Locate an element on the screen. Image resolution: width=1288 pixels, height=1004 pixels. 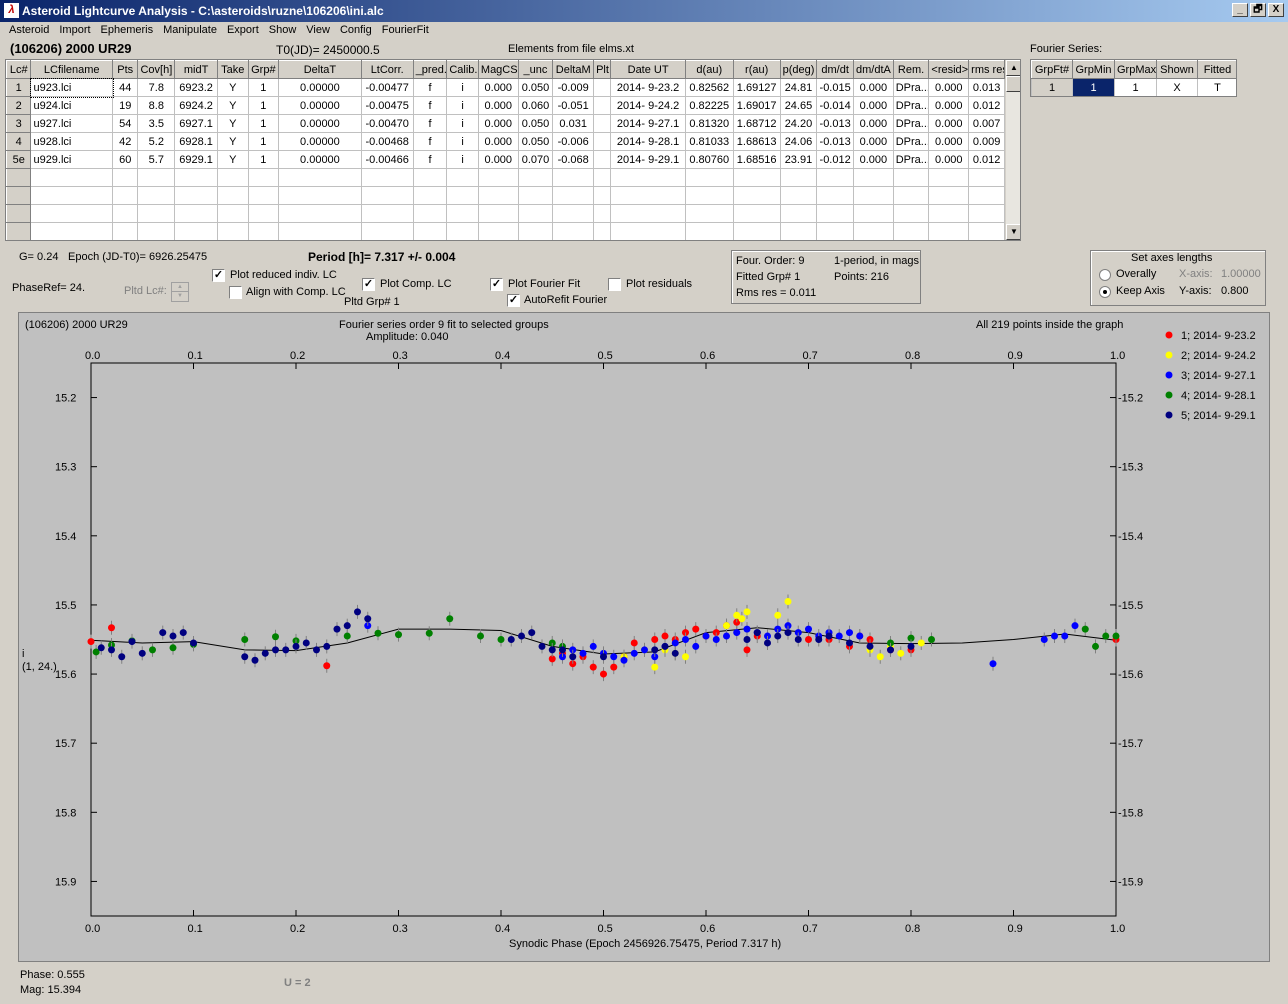
table-cell: u929.lci is located at coordinates (71, 159).